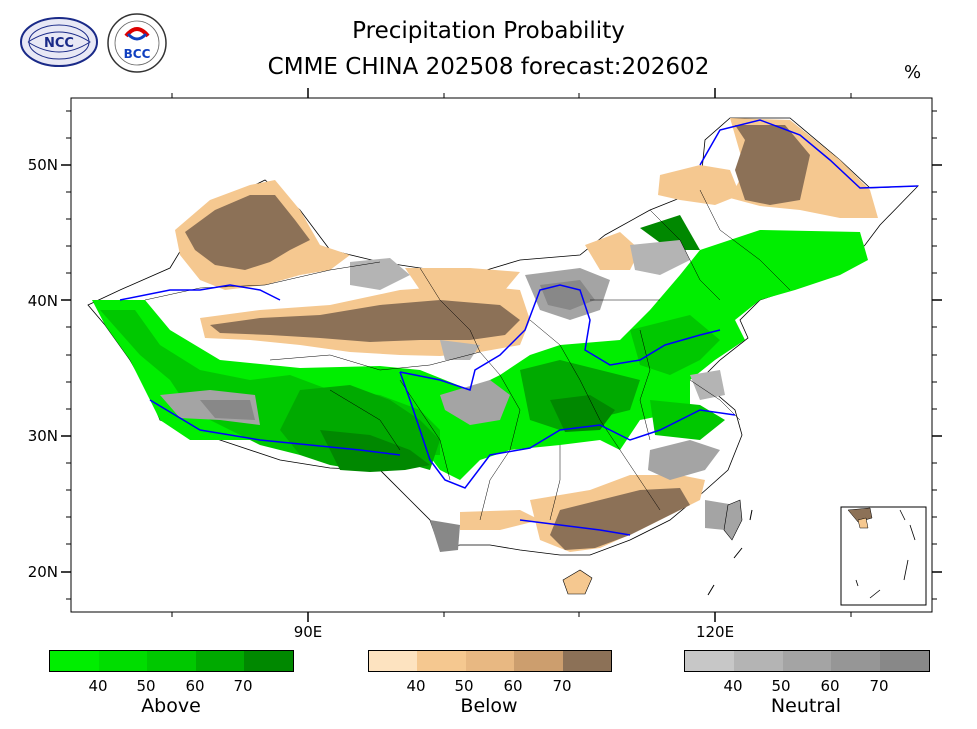 This screenshot has height=729, width=977. Describe the element at coordinates (577, 582) in the screenshot. I see `hainan-island` at that location.